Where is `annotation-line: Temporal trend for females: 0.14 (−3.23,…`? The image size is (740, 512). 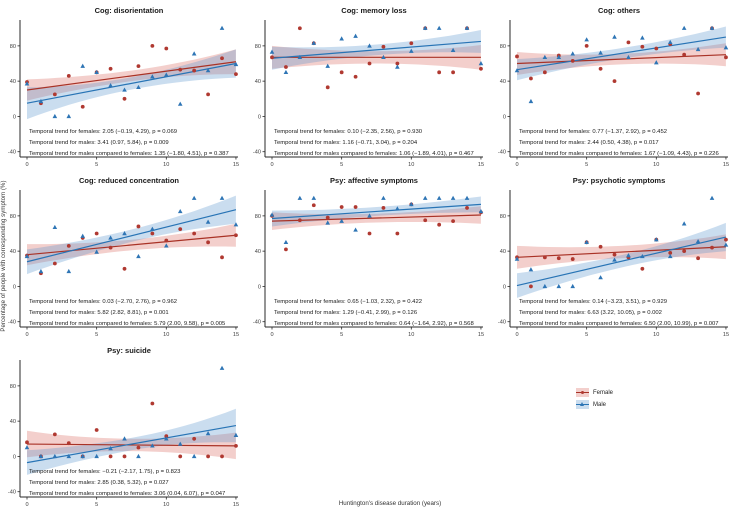 annotation-line: Temporal trend for females: 0.14 (−3.23,… is located at coordinates (593, 302).